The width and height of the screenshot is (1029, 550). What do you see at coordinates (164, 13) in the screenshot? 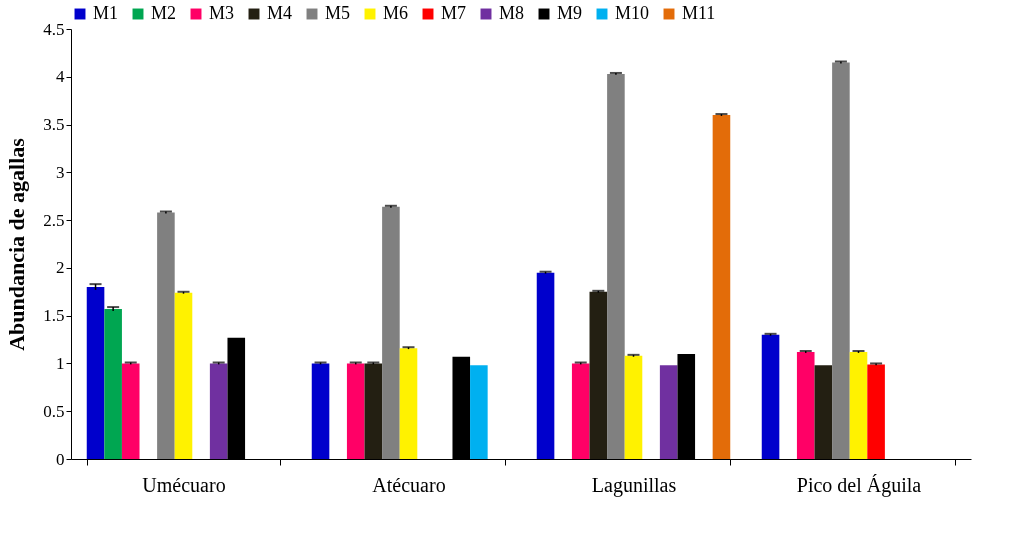
I see `legend-label: M2` at bounding box center [164, 13].